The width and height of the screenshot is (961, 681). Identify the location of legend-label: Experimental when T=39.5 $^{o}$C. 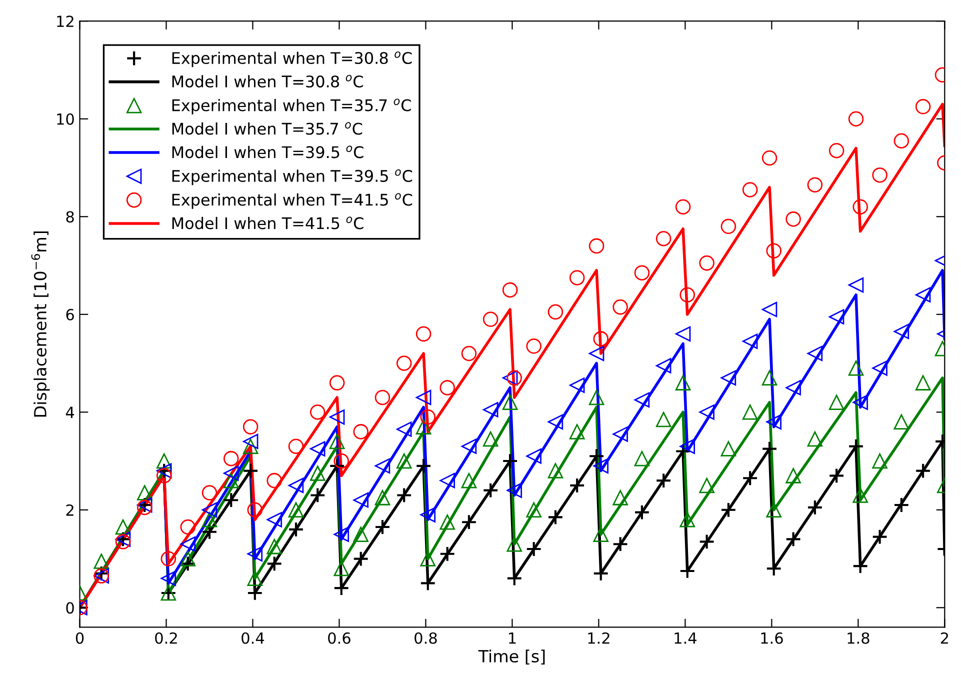
(292, 177).